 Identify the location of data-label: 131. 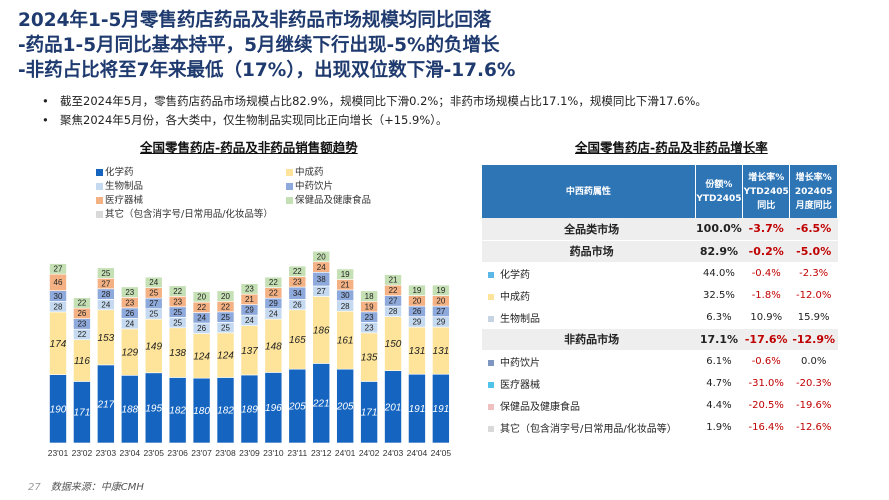
(441, 351).